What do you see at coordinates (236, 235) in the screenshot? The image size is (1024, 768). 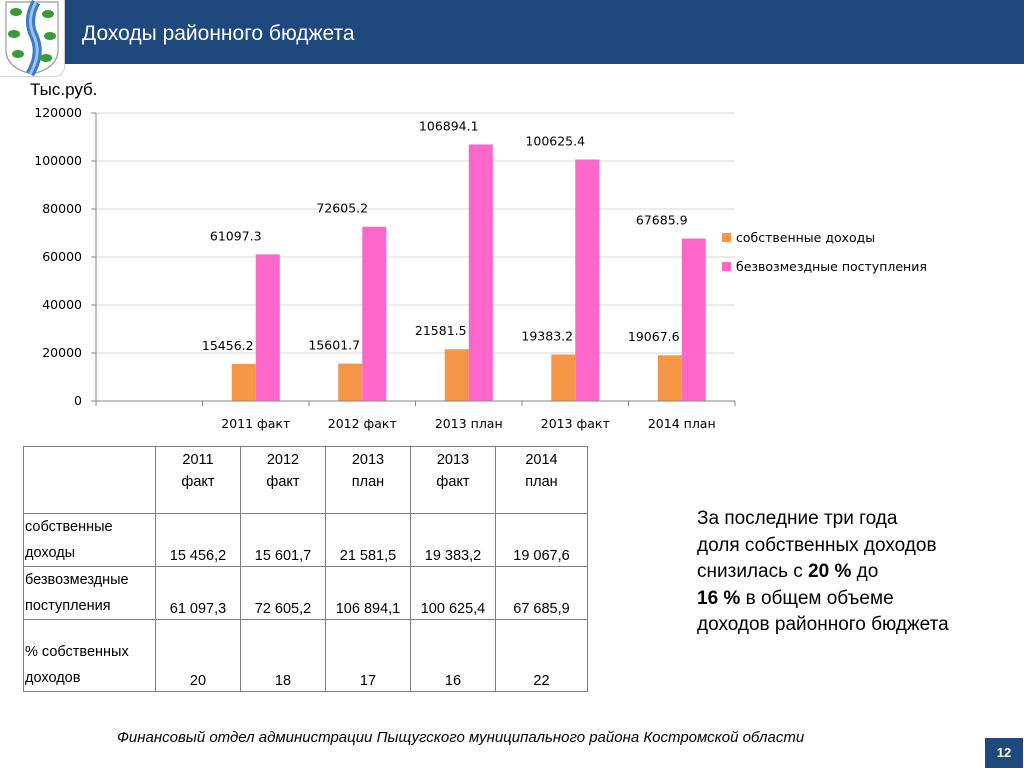 I see `data-label: 61097.3` at bounding box center [236, 235].